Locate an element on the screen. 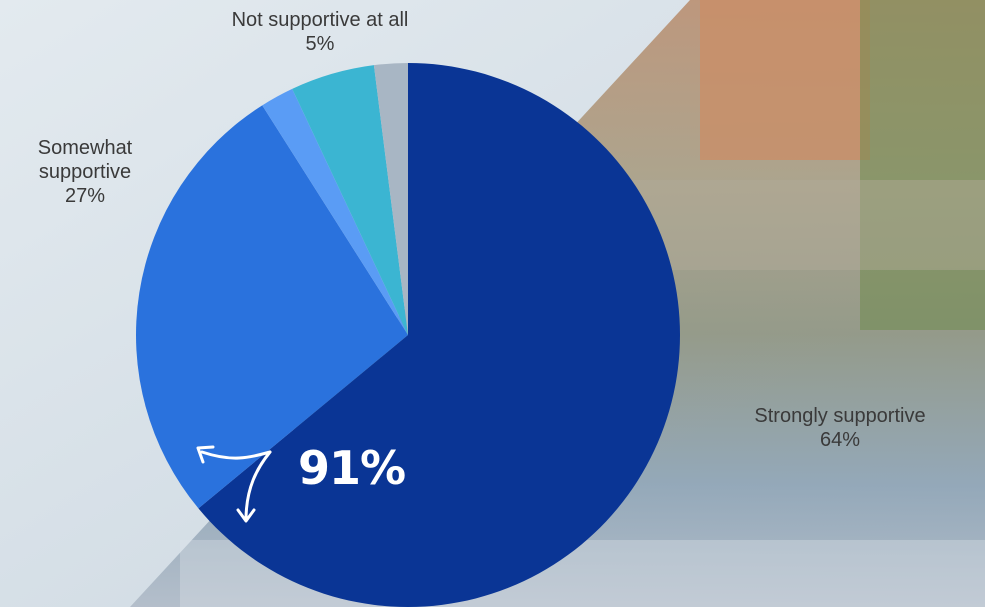 Image resolution: width=985 pixels, height=607 pixels. slice-label-line: Somewhat is located at coordinates (85, 148).